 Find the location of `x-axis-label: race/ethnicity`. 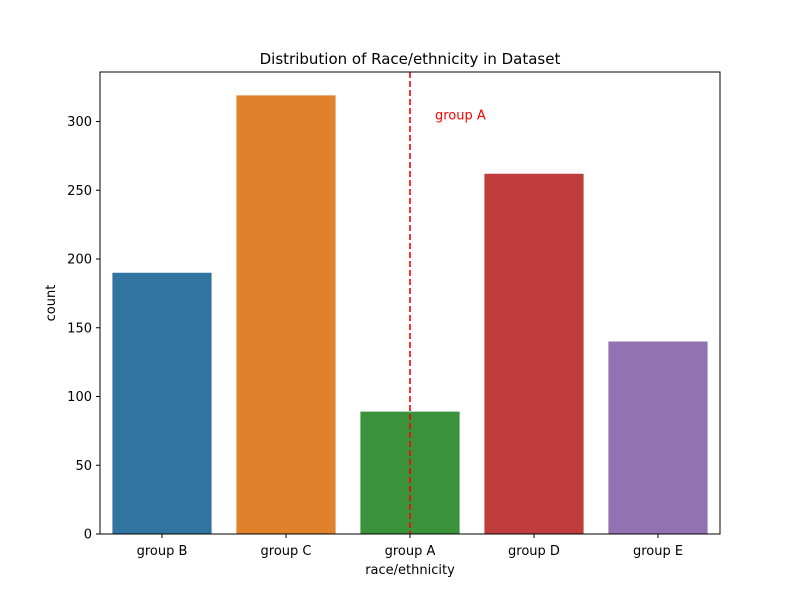

x-axis-label: race/ethnicity is located at coordinates (410, 570).